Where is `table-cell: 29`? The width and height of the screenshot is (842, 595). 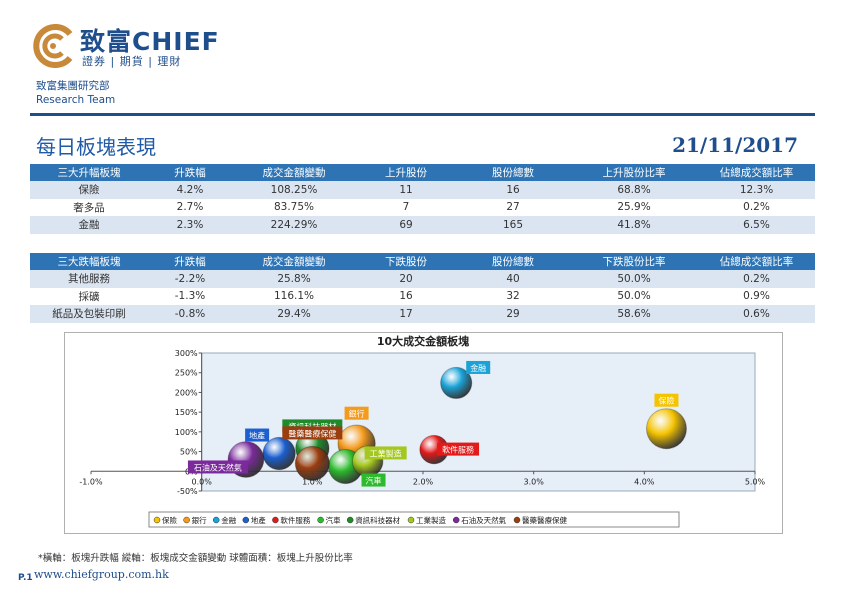
table-cell: 29 is located at coordinates (513, 314).